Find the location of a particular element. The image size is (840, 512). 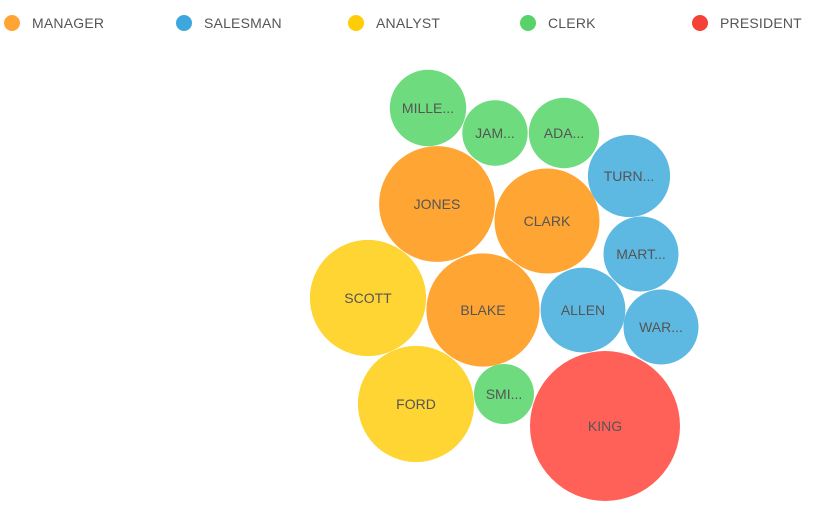

bubble-jones-label: JONES is located at coordinates (437, 204).